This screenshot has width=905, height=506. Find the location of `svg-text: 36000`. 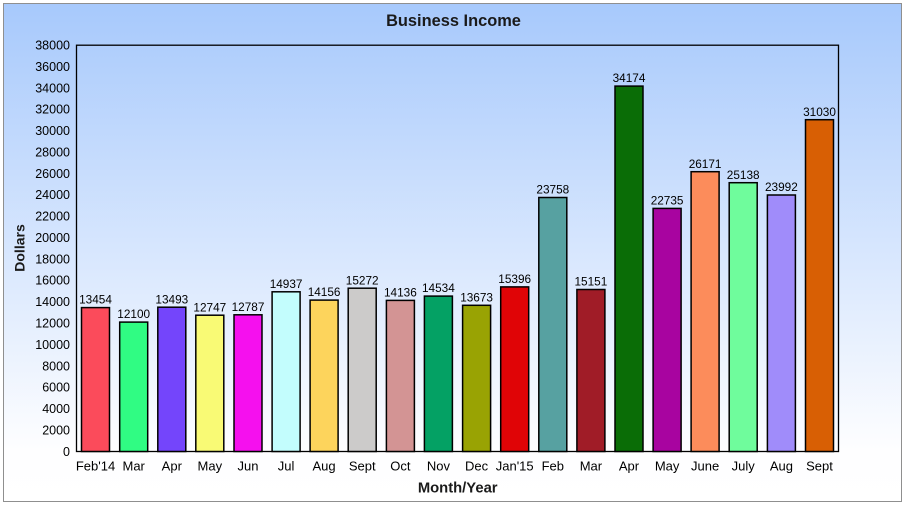

svg-text: 36000 is located at coordinates (52, 67).